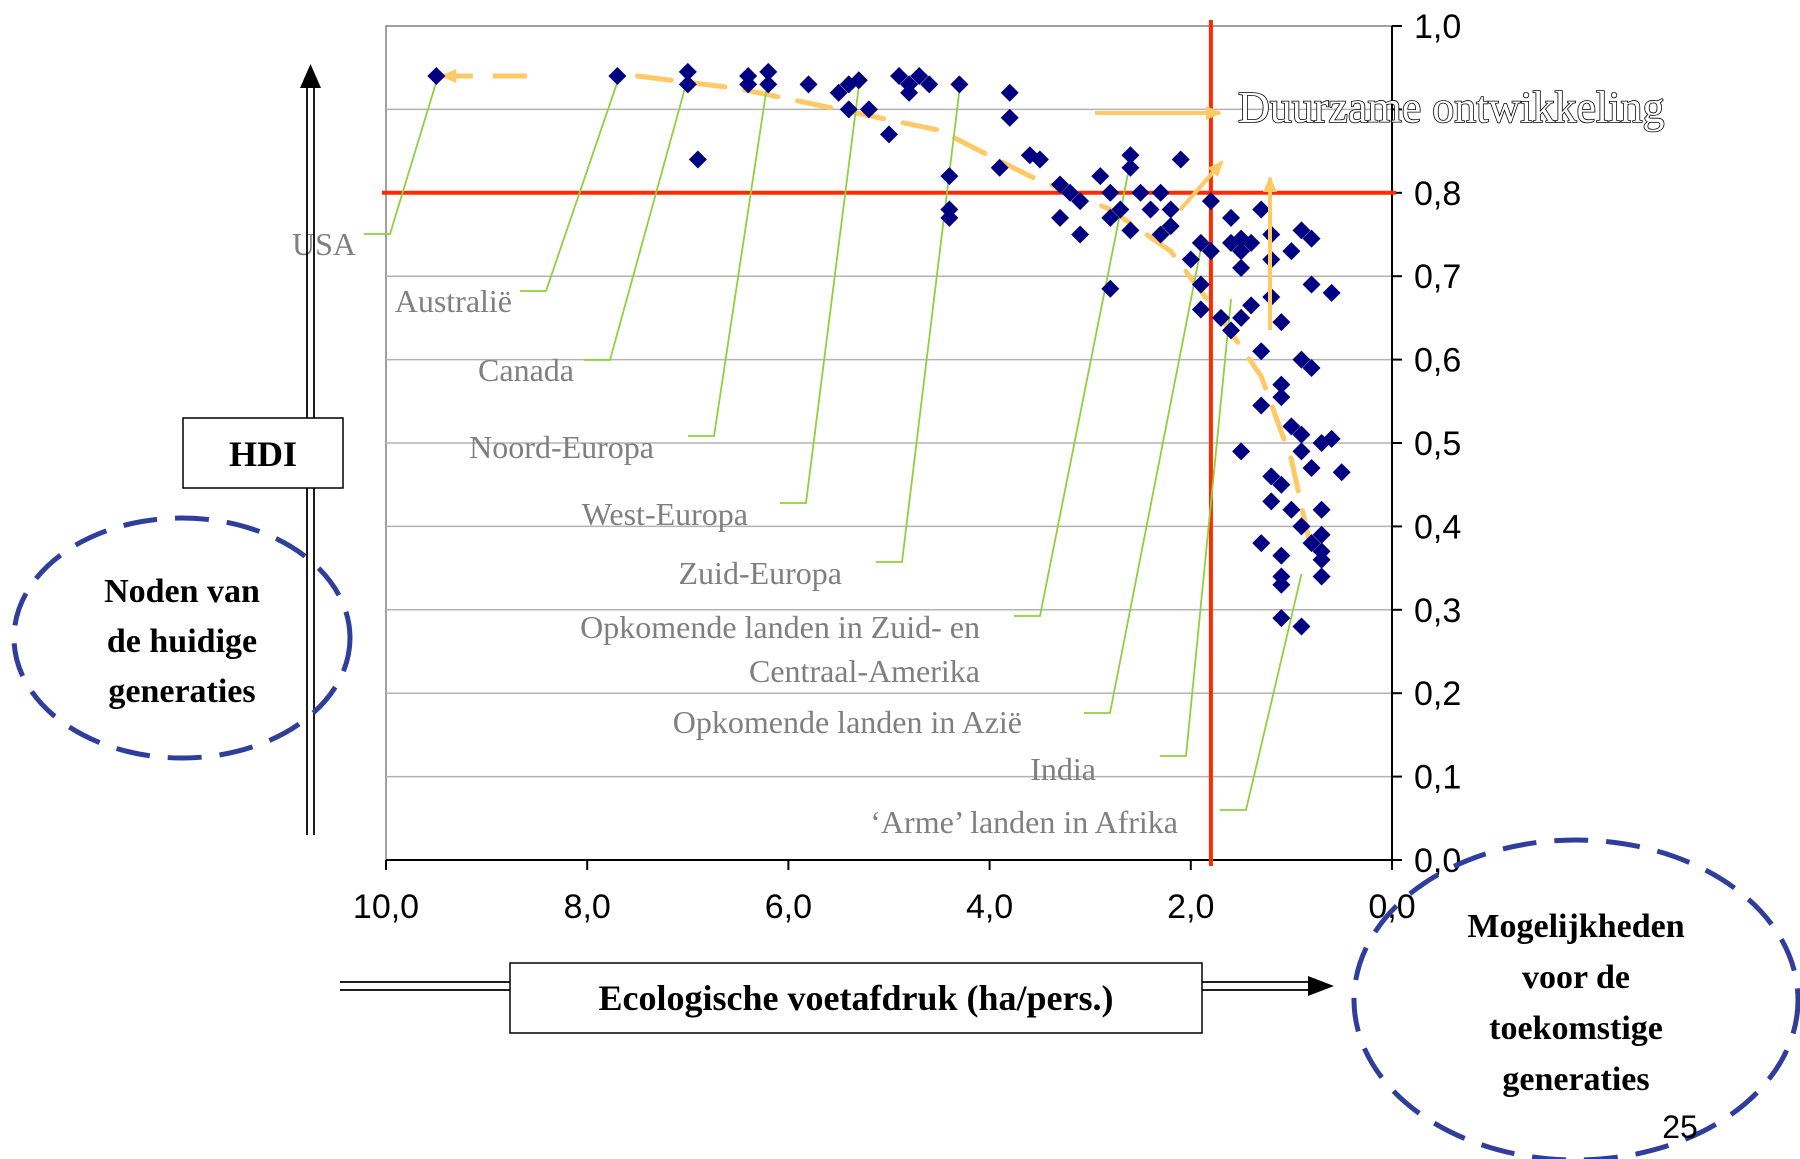 Image resolution: width=1800 pixels, height=1159 pixels. Describe the element at coordinates (1437, 861) in the screenshot. I see `y-tick-label: 0,0` at that location.